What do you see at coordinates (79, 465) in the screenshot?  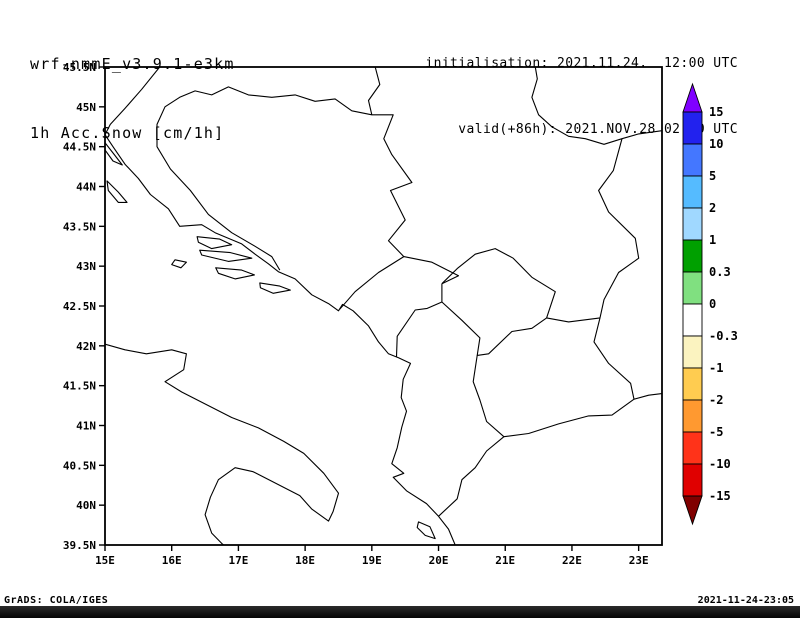 I see `lat-tick-label: 40.5N` at bounding box center [79, 465].